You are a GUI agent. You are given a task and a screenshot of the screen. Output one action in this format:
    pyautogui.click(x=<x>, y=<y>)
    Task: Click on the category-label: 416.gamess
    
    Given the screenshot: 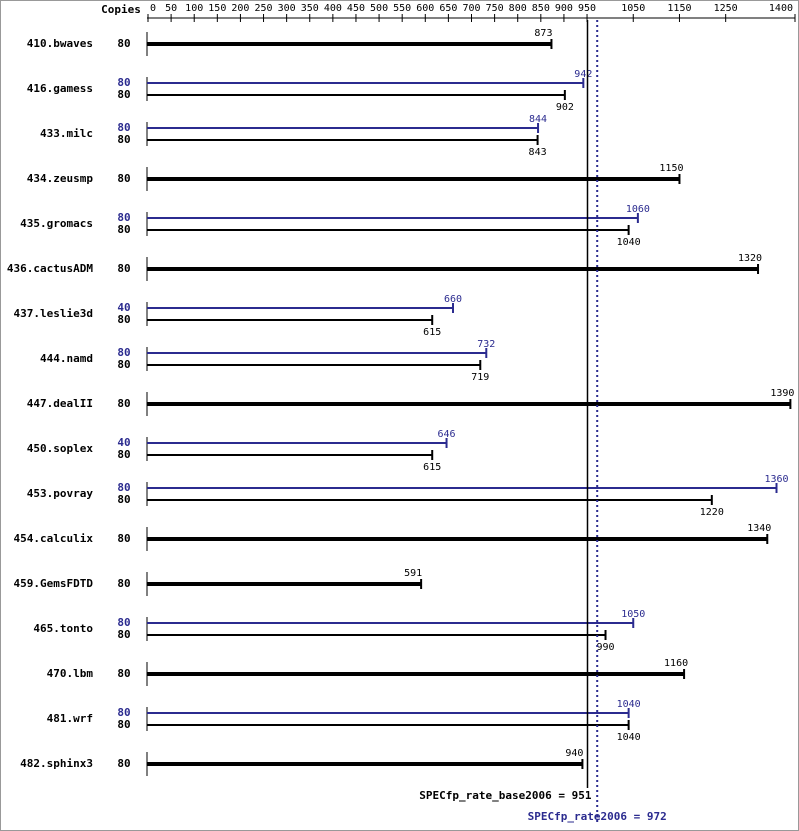 What is the action you would take?
    pyautogui.click(x=60, y=88)
    